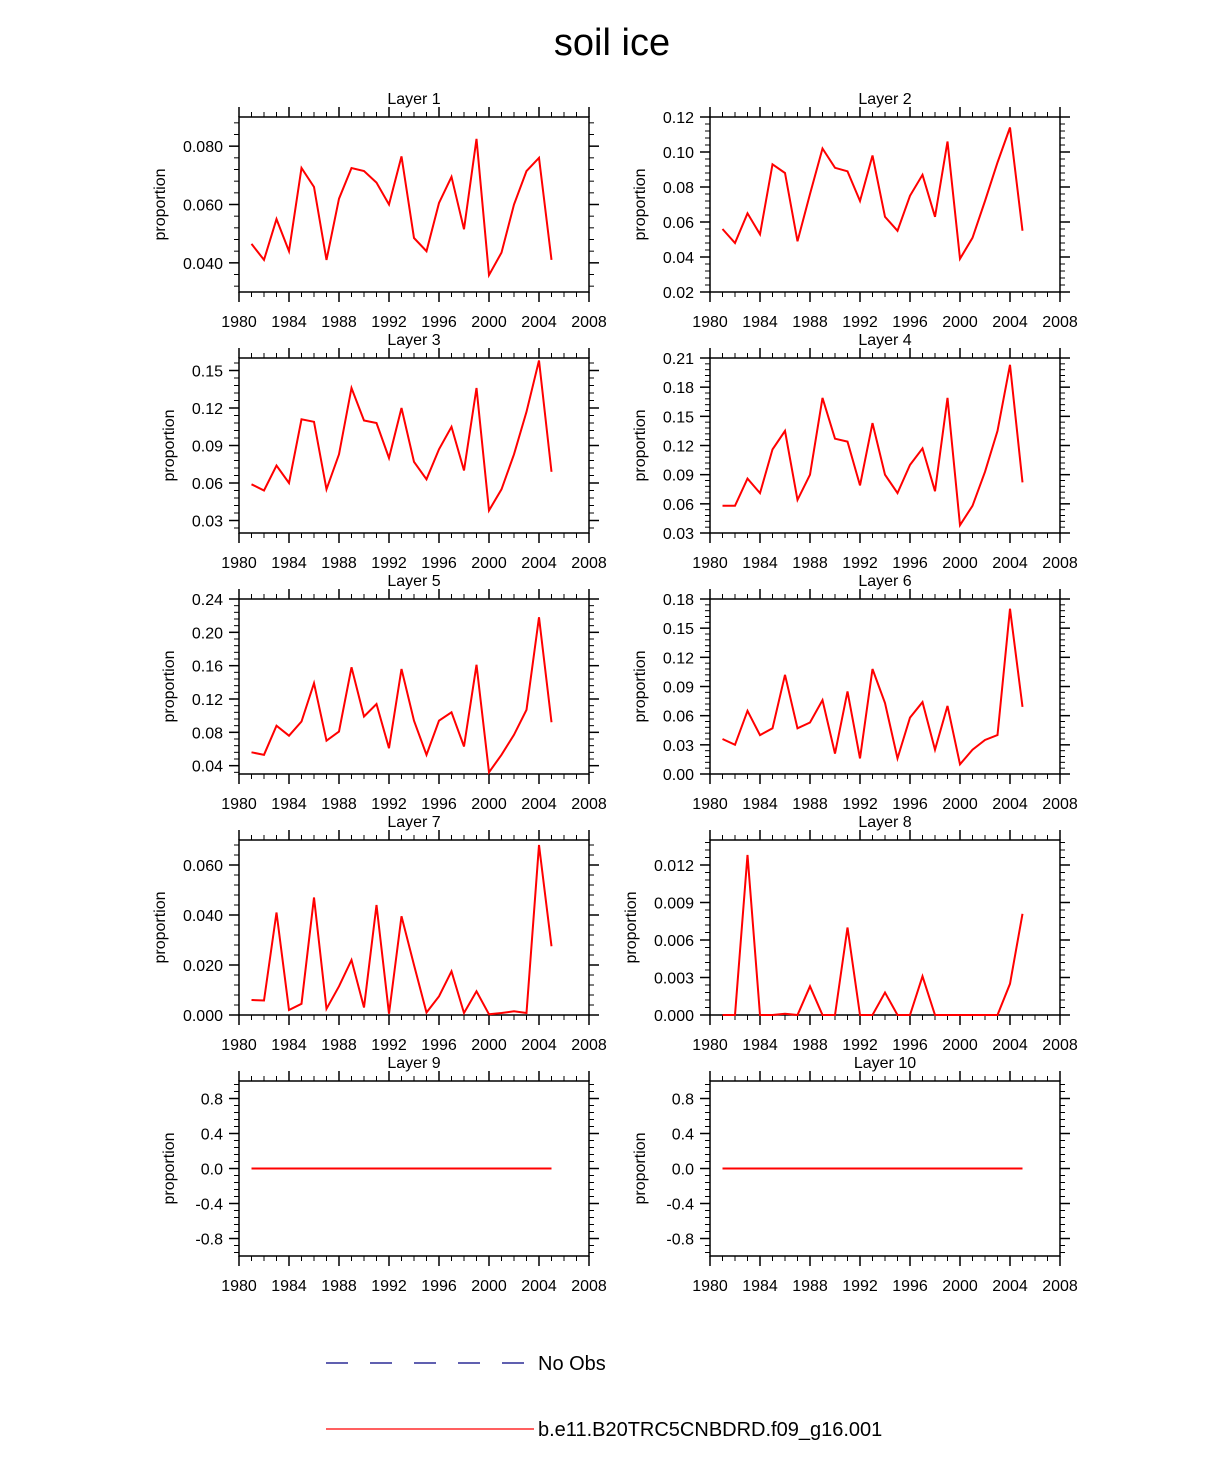 This screenshot has height=1470, width=1224. I want to click on panel-title: Layer 4, so click(884, 340).